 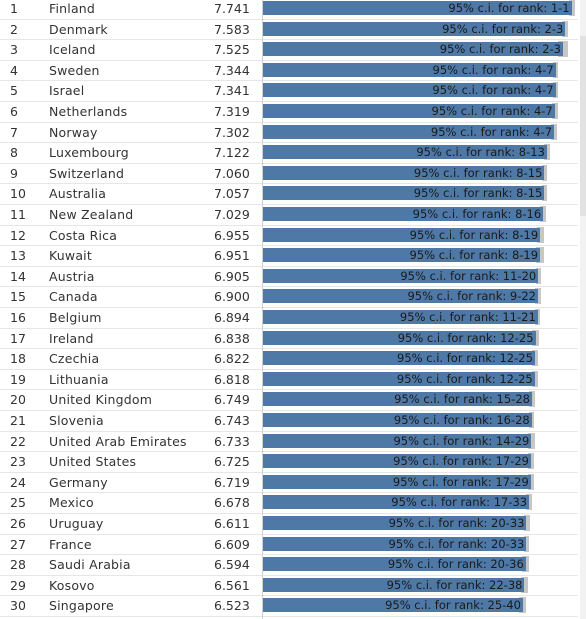 I want to click on table-row: 3 Iceland 7.525 95% c.i. for rank: 2-3, so click(x=289, y=50).